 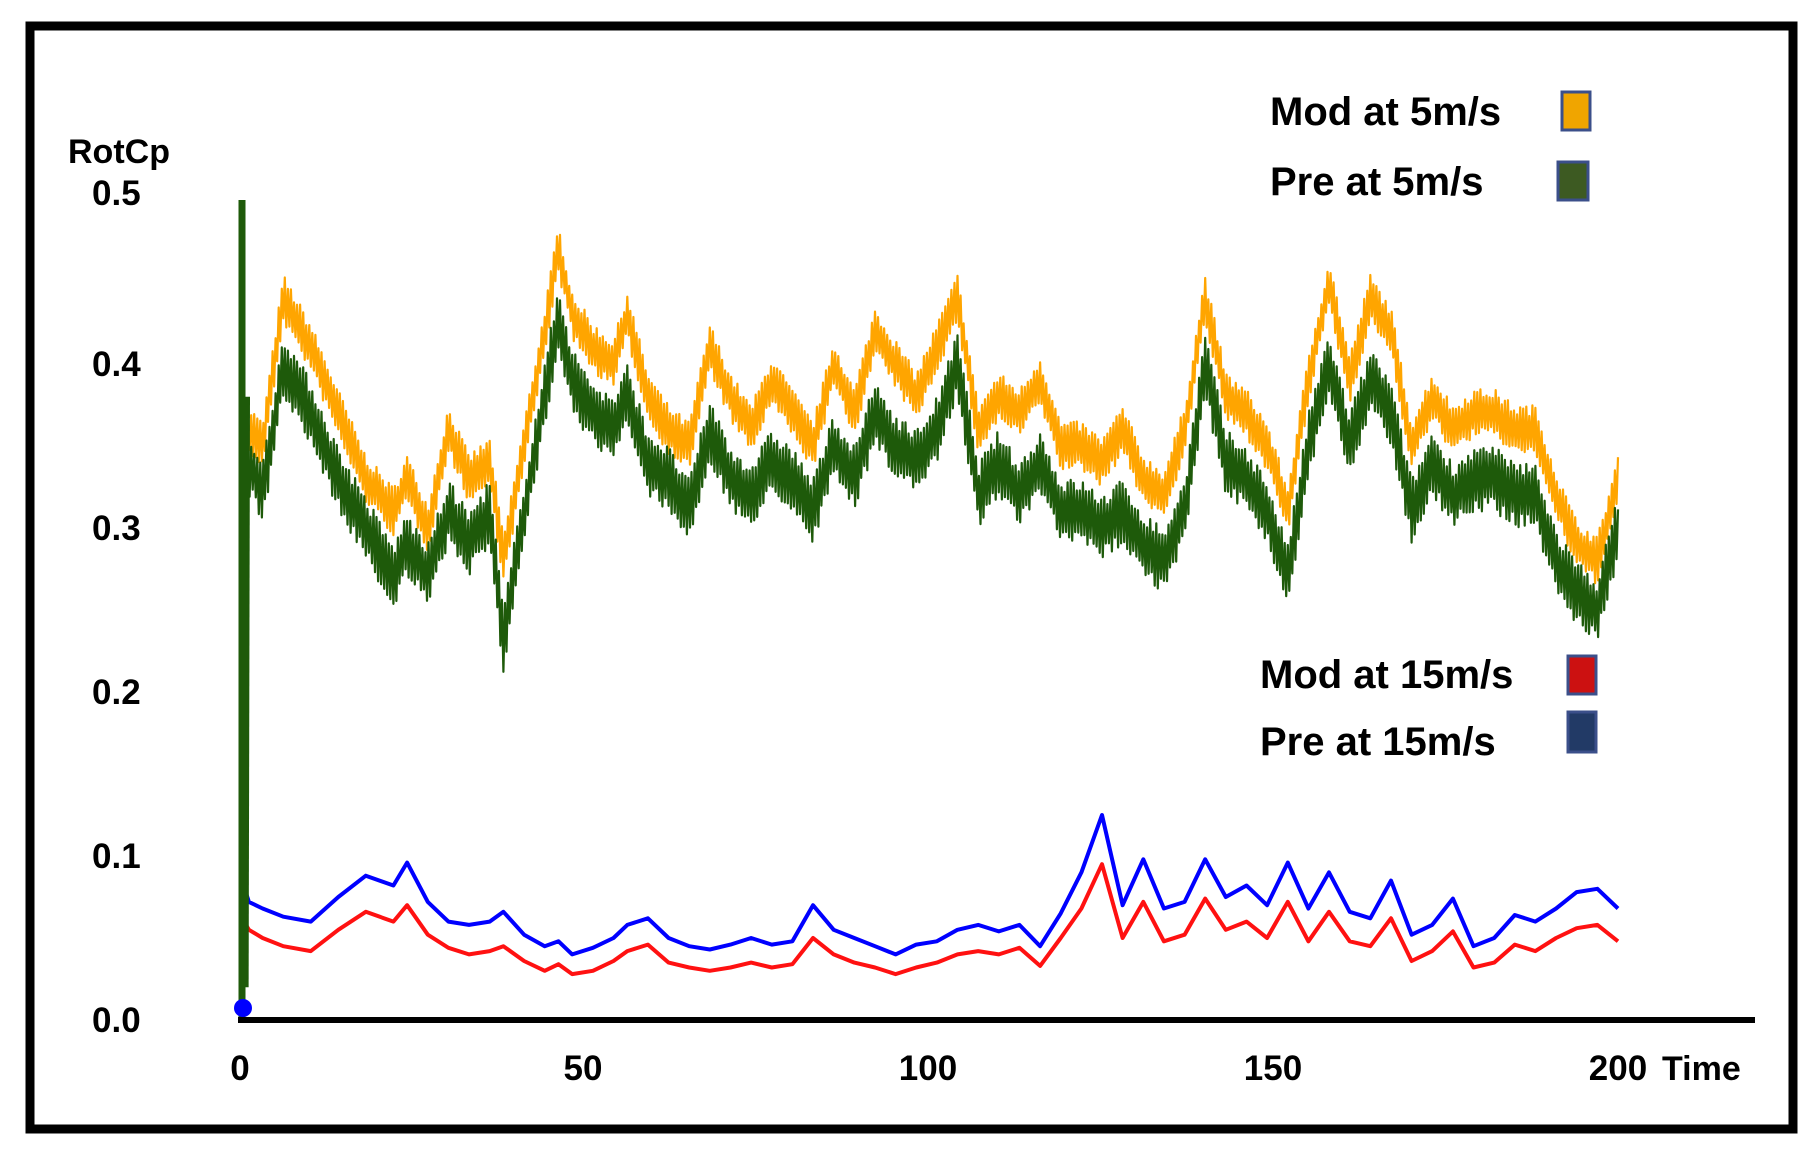 I want to click on series-line-pre-at-15m-s, so click(x=930, y=885).